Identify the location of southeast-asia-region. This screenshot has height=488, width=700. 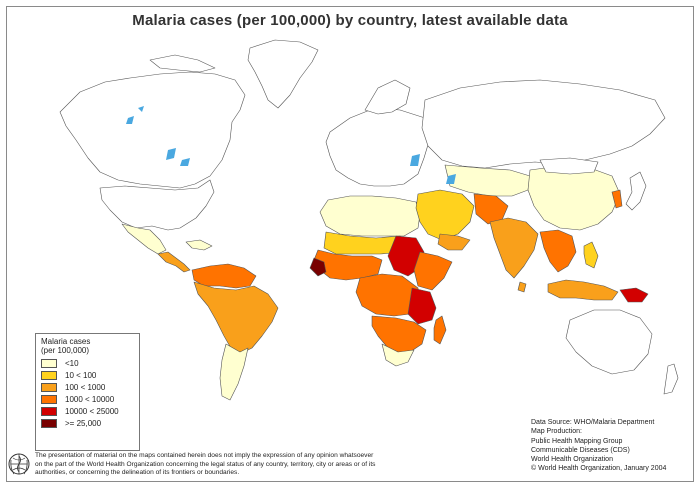
(558, 251).